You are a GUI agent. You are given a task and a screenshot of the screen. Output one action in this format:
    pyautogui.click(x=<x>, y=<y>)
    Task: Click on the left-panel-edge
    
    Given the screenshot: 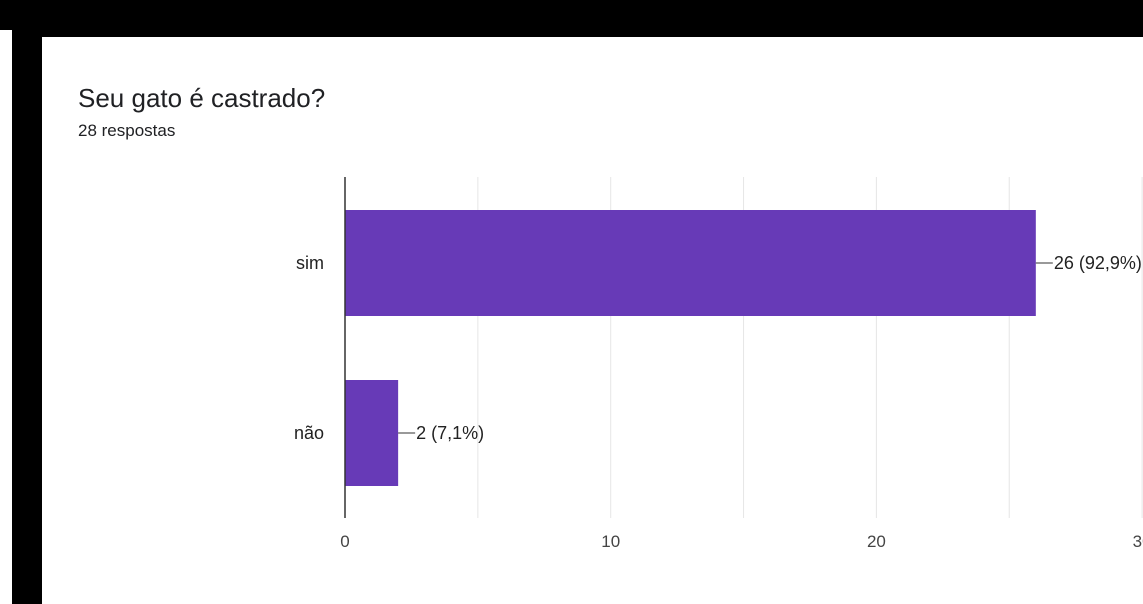 What is the action you would take?
    pyautogui.click(x=6, y=317)
    